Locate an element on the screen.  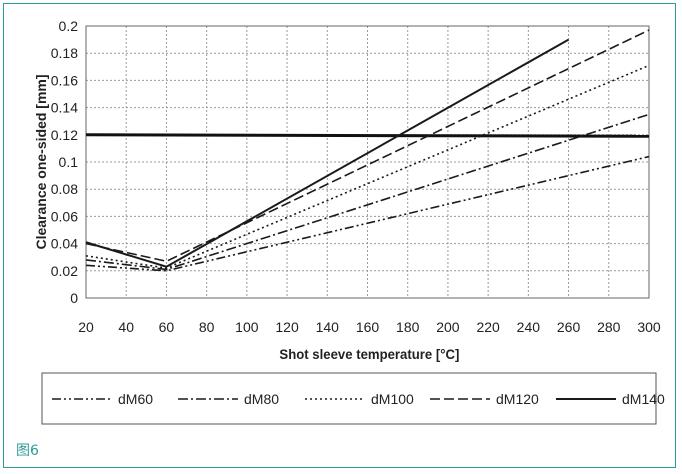
x-tick-label: 20 is located at coordinates (86, 327).